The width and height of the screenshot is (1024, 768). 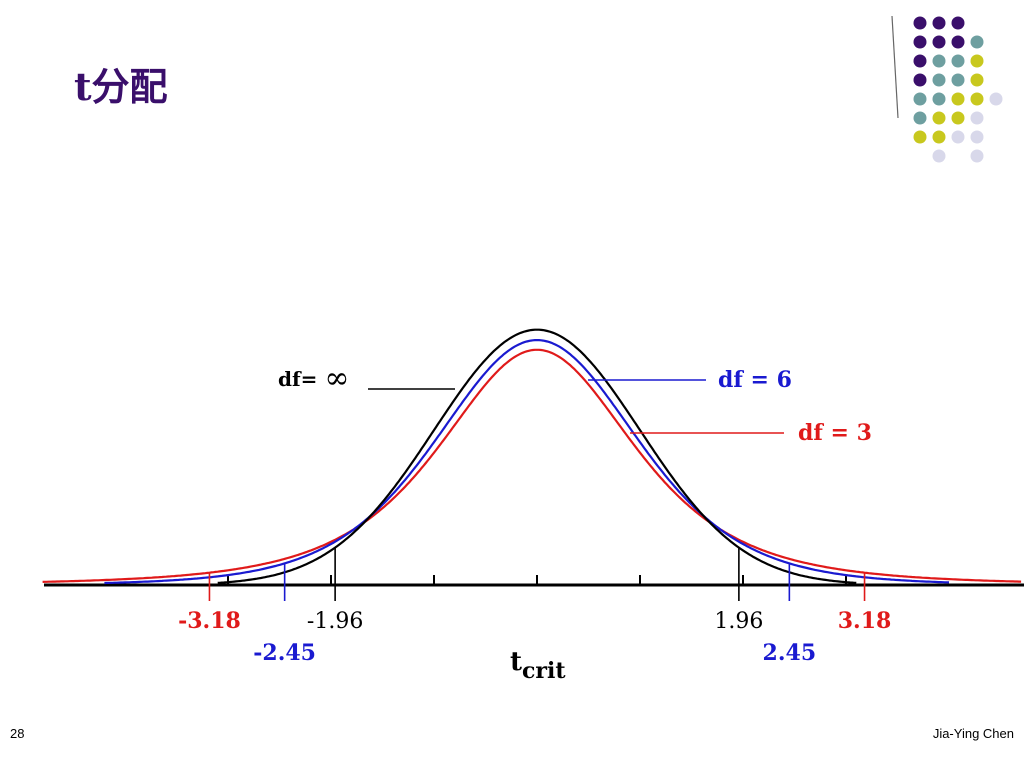 I want to click on x-axis-label-main: t, so click(x=516, y=662).